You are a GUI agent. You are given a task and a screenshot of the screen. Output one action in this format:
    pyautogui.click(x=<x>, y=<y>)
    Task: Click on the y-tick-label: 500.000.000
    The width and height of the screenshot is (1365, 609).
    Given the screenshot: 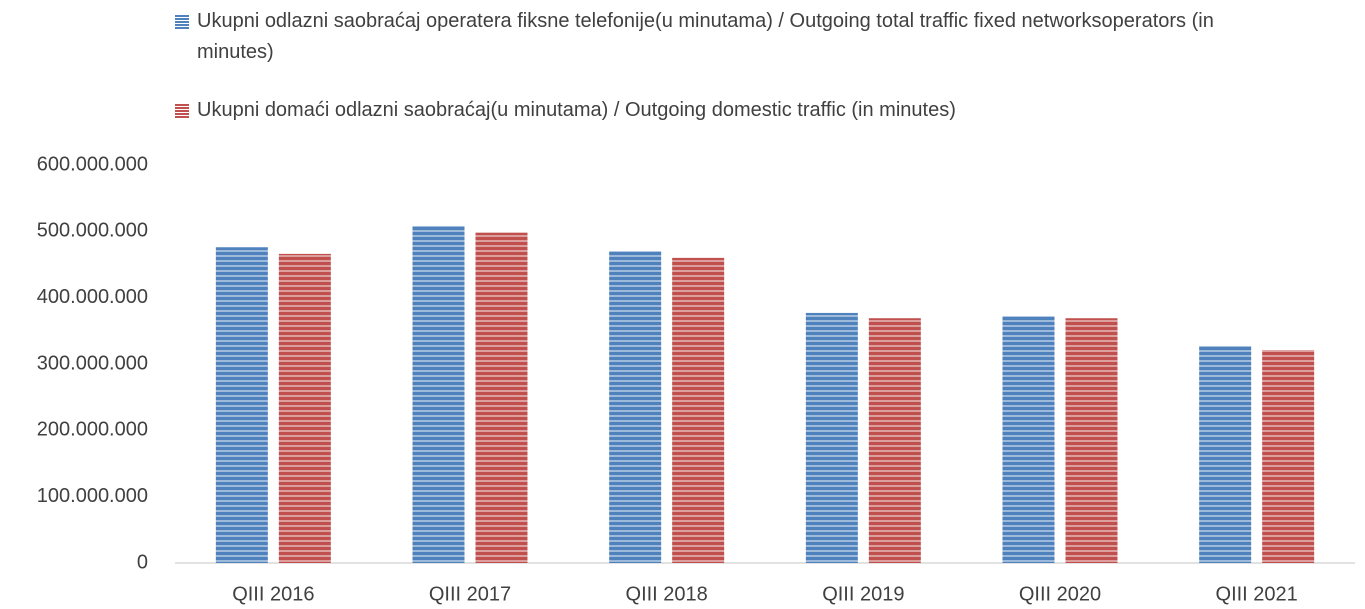 What is the action you would take?
    pyautogui.click(x=92, y=231)
    